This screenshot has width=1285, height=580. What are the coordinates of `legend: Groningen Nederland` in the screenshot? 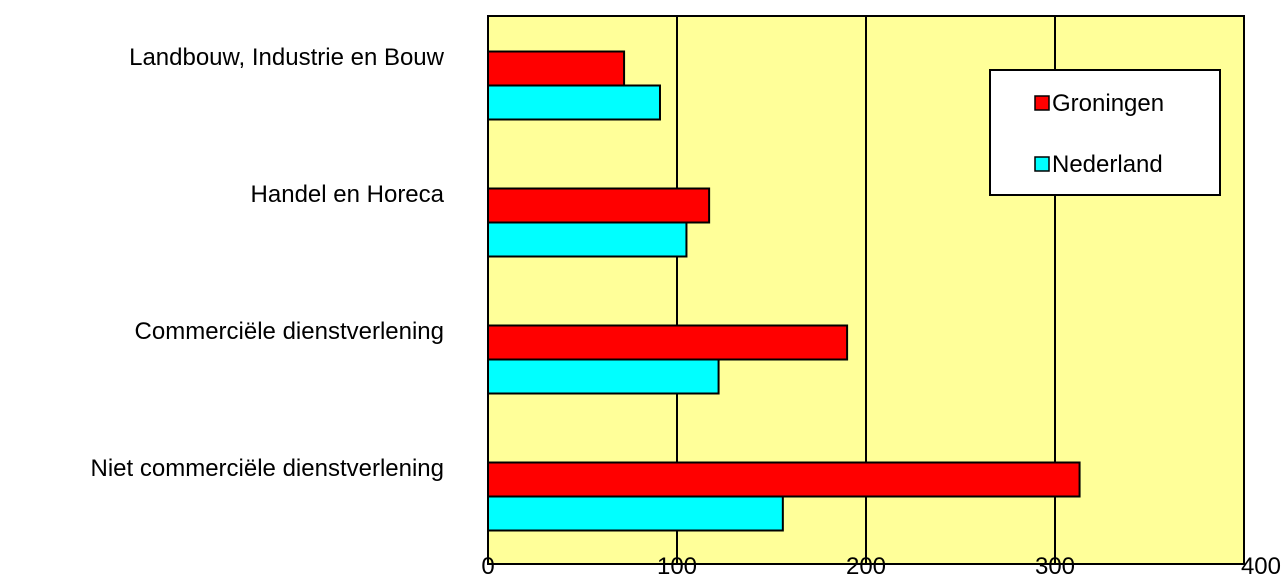 It's located at (1105, 132).